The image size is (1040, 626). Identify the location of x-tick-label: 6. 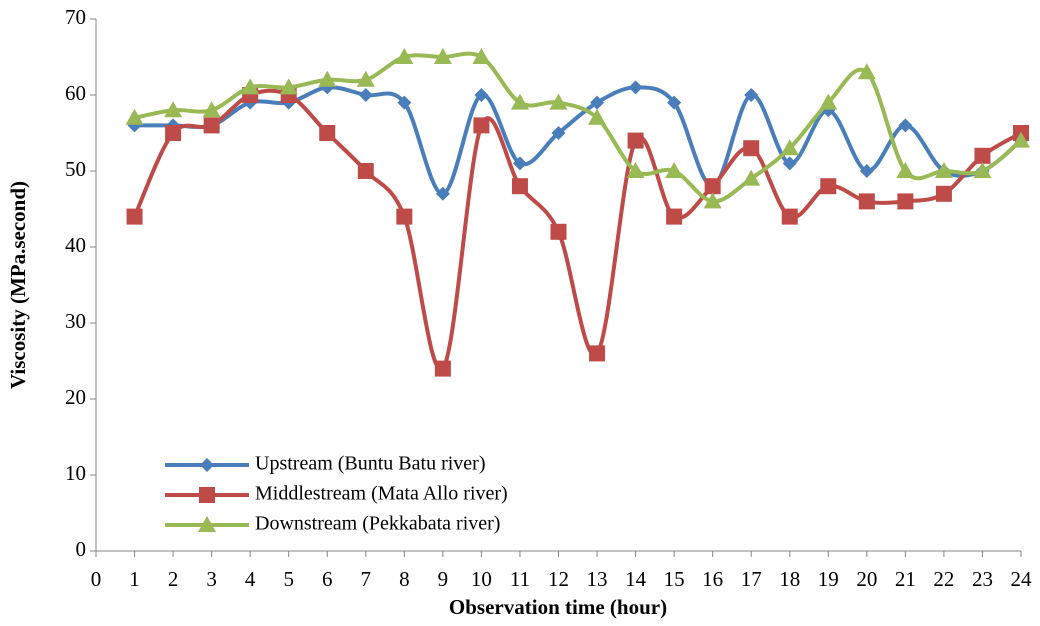
(327, 579).